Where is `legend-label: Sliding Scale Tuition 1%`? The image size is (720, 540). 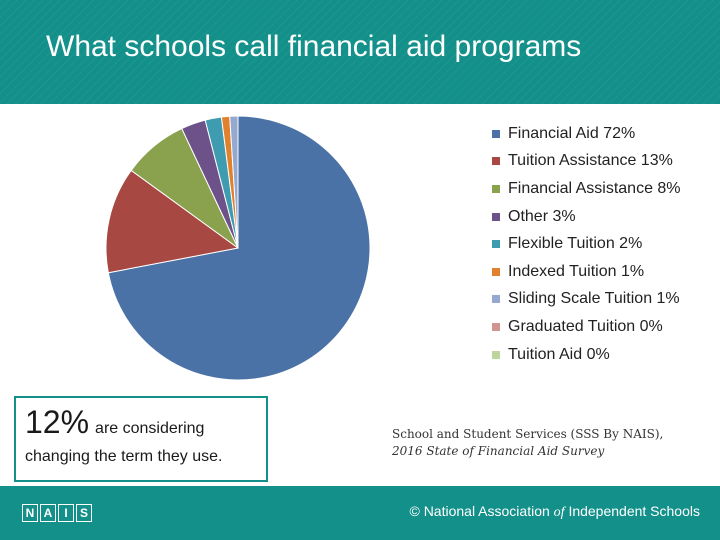 legend-label: Sliding Scale Tuition 1% is located at coordinates (594, 299).